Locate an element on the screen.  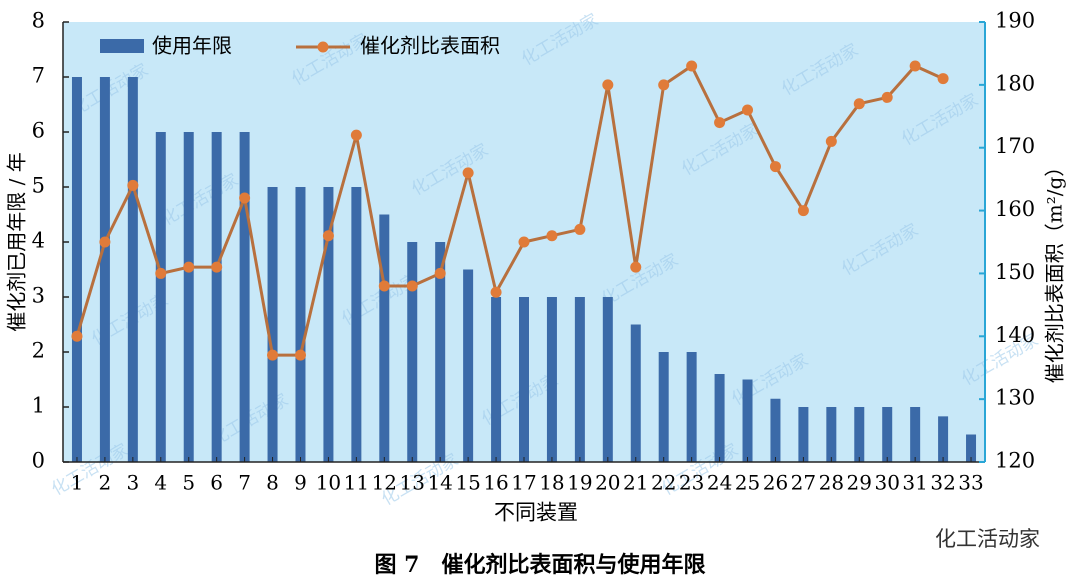
y-tick-label: 4 is located at coordinates (38, 241).